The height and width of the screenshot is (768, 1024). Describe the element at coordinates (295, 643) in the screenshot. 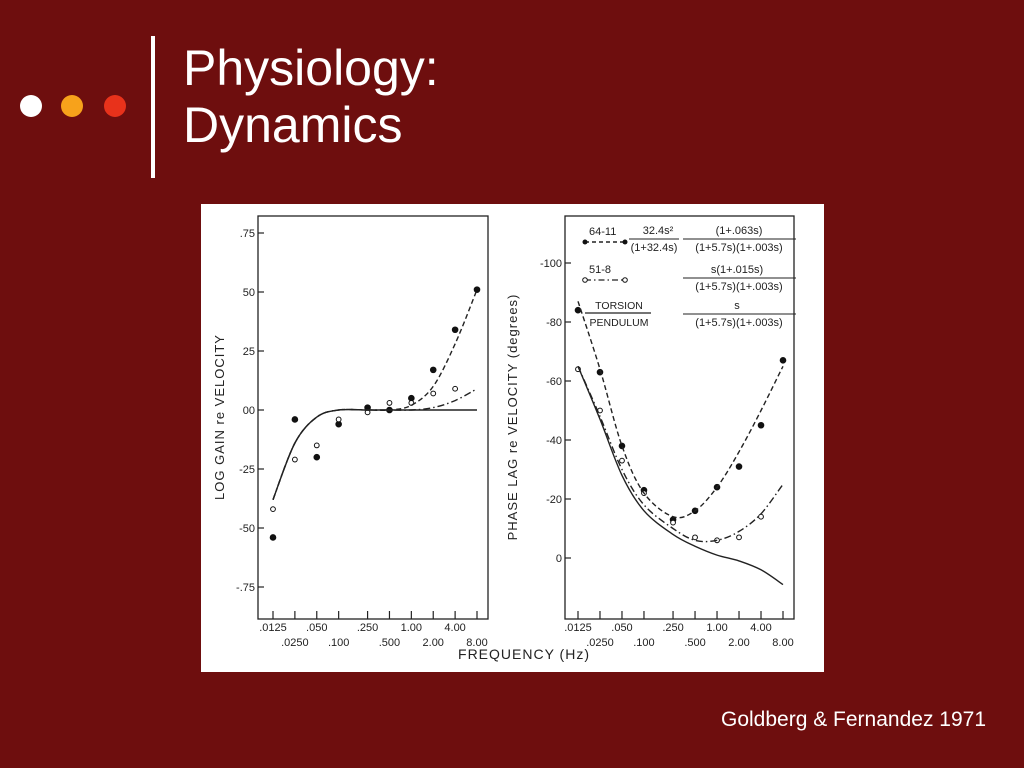

I see `gain-x-tick-label: .0250` at that location.